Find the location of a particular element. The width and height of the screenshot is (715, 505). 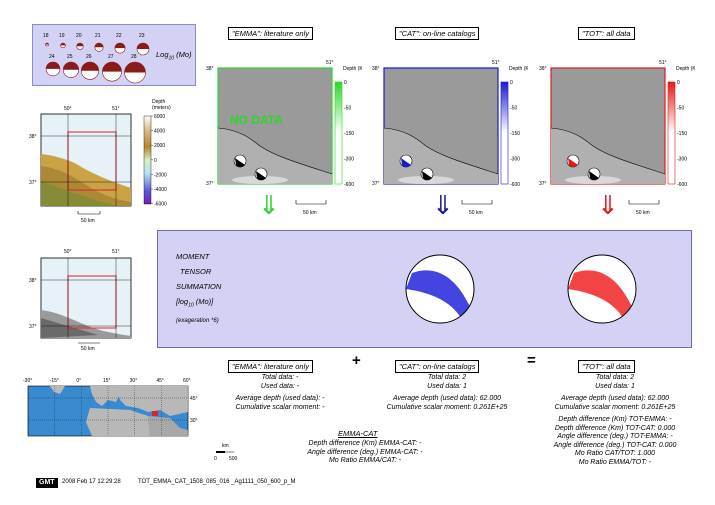

panel-title-emma: "EMMA": literature only is located at coordinates (271, 33).